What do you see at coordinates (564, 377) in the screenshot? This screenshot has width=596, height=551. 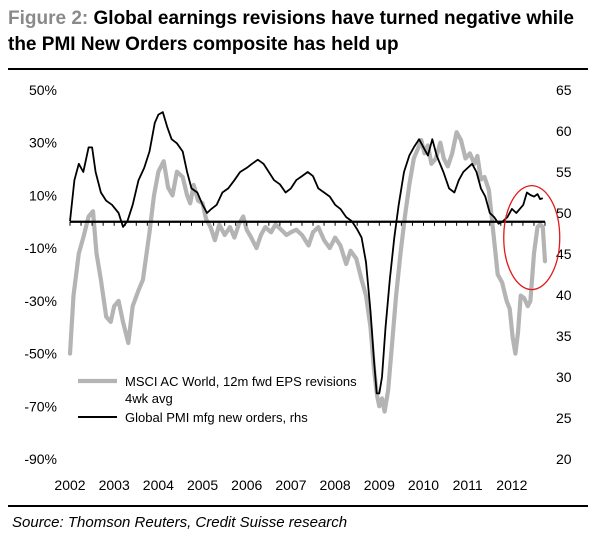 I see `y-right-tick-label: 30` at bounding box center [564, 377].